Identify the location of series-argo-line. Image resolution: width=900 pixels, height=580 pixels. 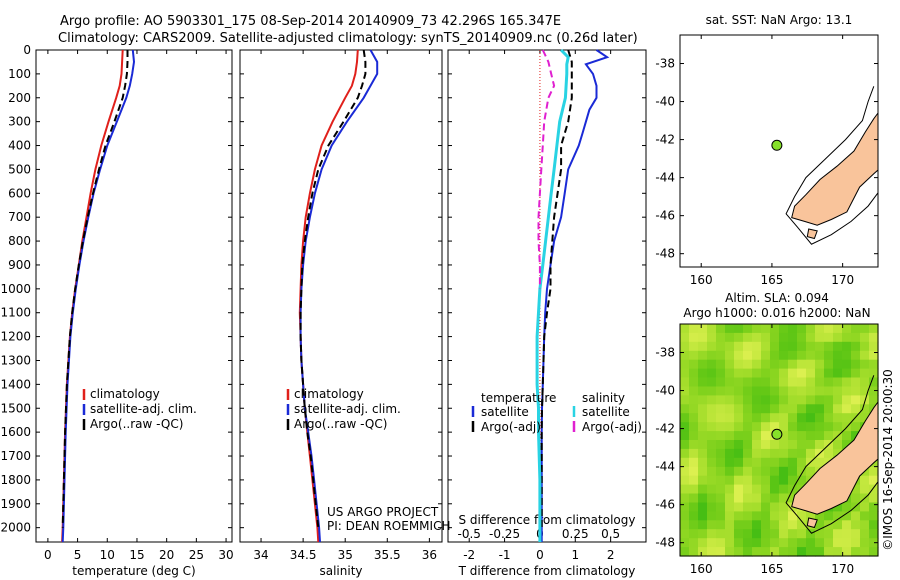
(95, 289).